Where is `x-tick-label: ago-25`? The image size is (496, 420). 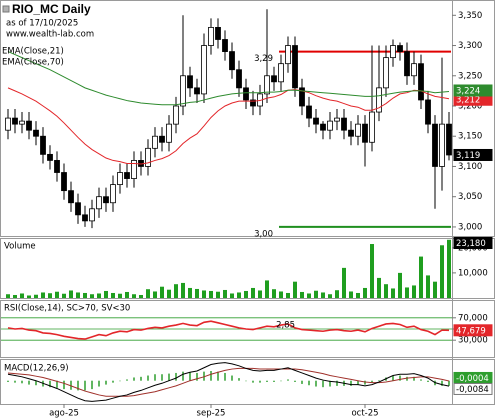 x-tick-label: ago-25 is located at coordinates (64, 414).